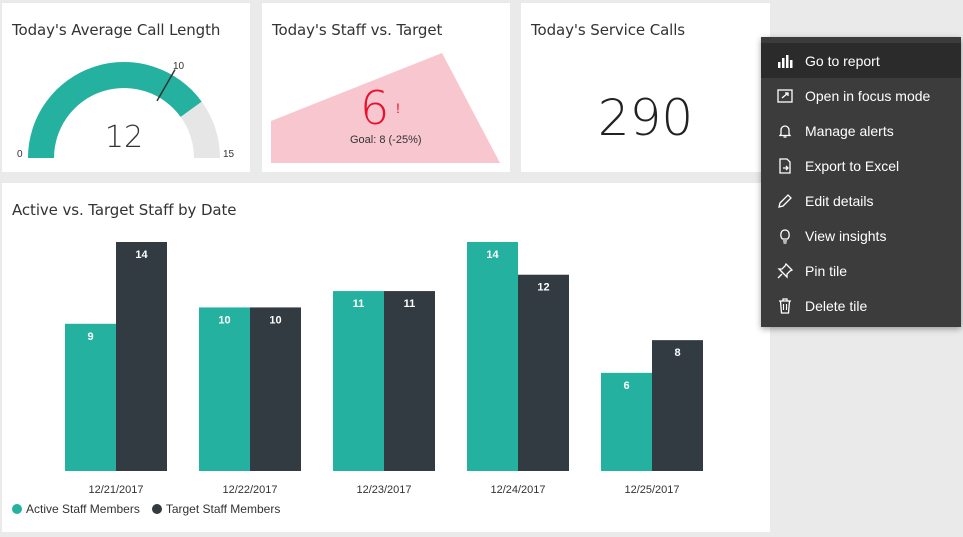 The image size is (963, 537). Describe the element at coordinates (608, 30) in the screenshot. I see `tile-title: Today's Service Calls` at that location.